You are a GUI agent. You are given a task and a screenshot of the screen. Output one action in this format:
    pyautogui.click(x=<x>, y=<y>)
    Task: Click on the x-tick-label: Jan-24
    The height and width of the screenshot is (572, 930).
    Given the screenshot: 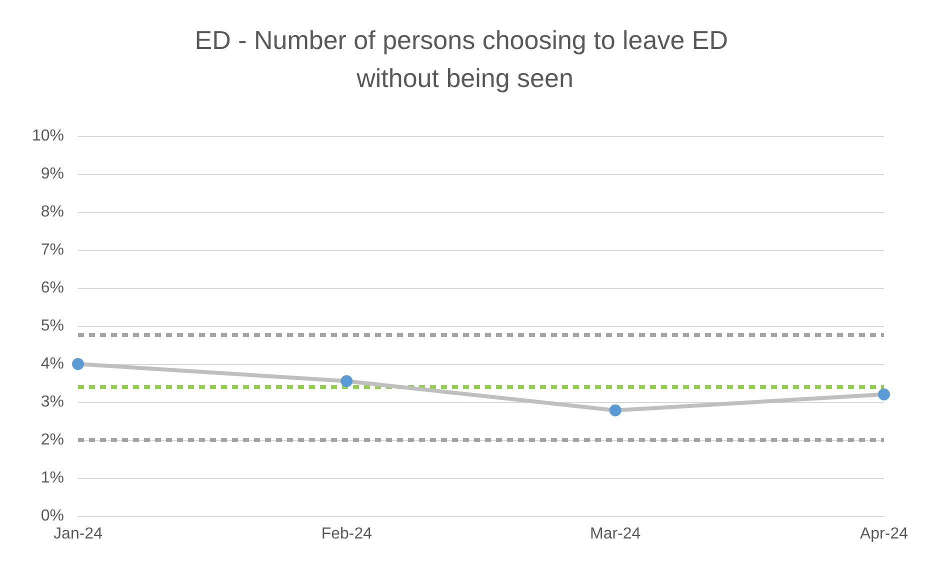 What is the action you would take?
    pyautogui.click(x=78, y=534)
    